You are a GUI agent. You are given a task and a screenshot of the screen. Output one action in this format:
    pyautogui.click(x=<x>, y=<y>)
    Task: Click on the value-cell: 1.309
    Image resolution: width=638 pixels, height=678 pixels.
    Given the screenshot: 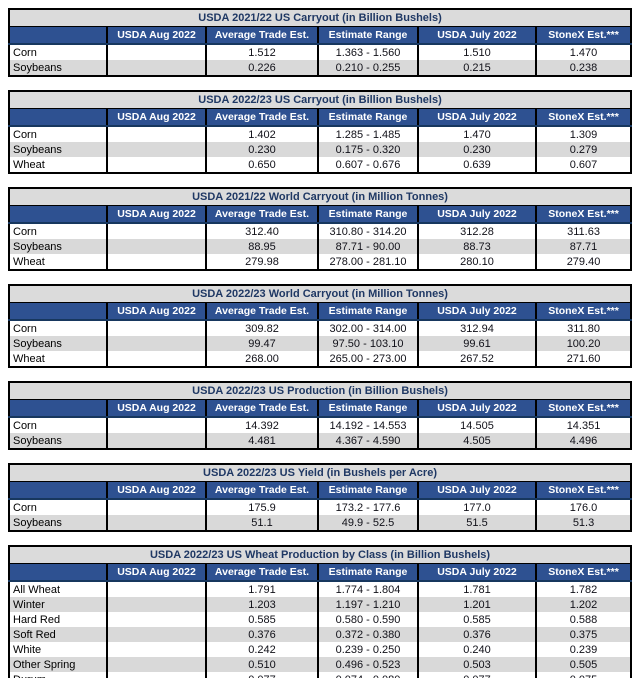 What is the action you would take?
    pyautogui.click(x=583, y=134)
    